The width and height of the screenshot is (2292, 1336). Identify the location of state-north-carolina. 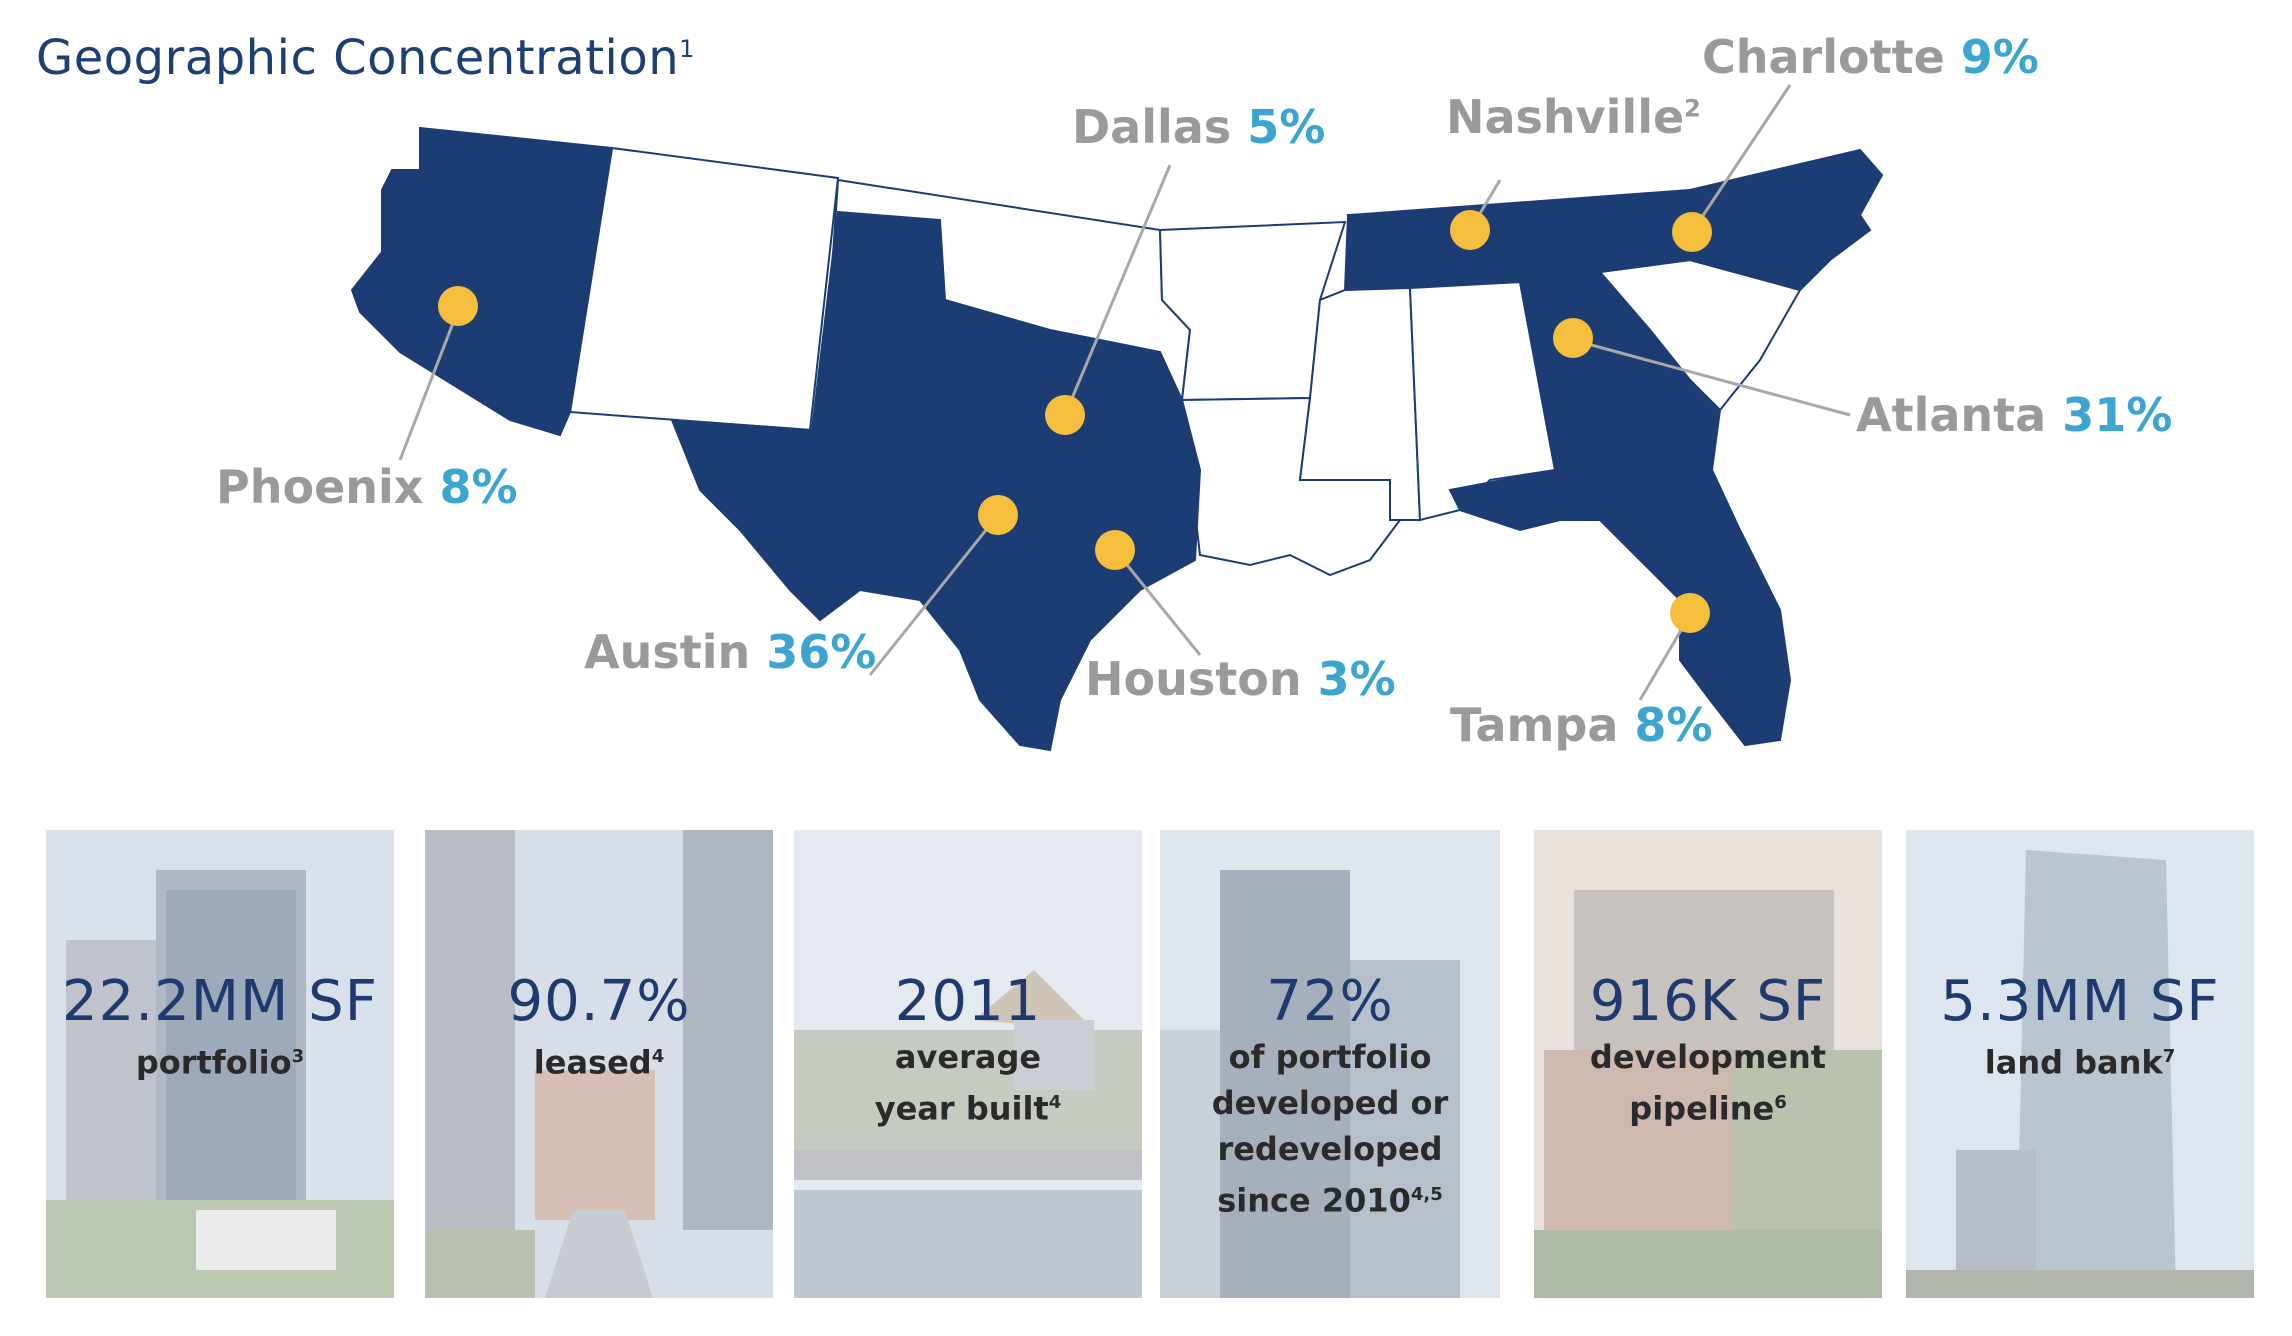
(1616, 220).